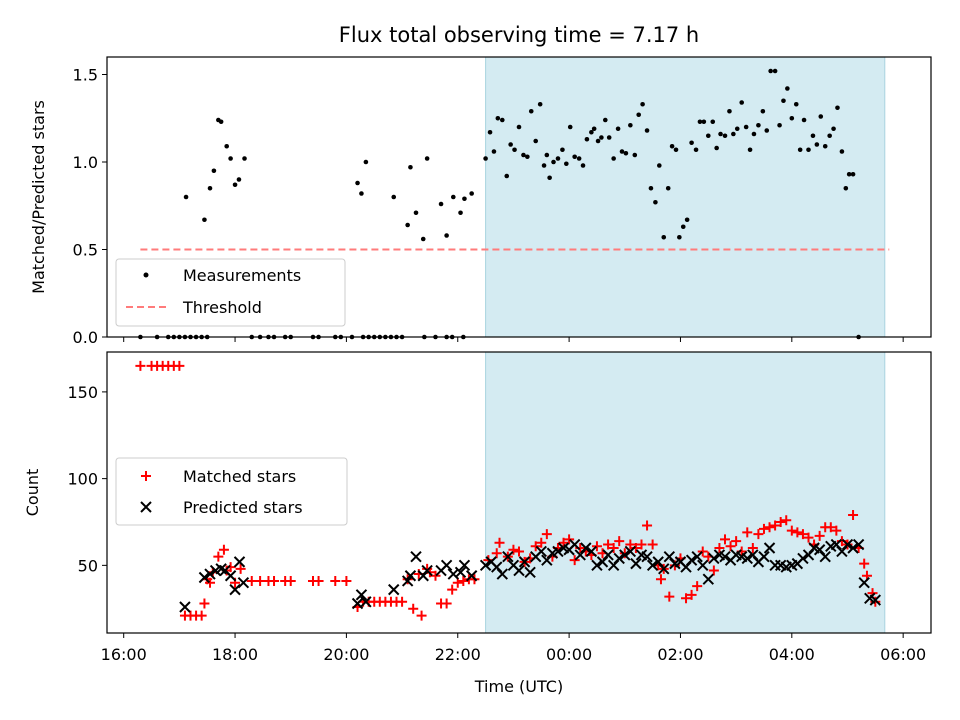 Image resolution: width=960 pixels, height=720 pixels. What do you see at coordinates (146, 507) in the screenshot?
I see `legend-predicted-marker` at bounding box center [146, 507].